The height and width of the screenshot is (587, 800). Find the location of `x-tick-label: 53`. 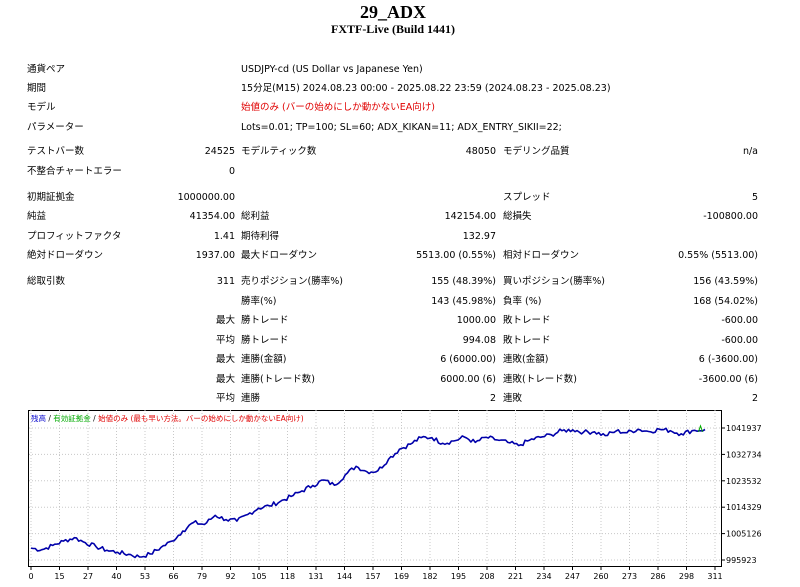

x-tick-label: 53 is located at coordinates (145, 576).